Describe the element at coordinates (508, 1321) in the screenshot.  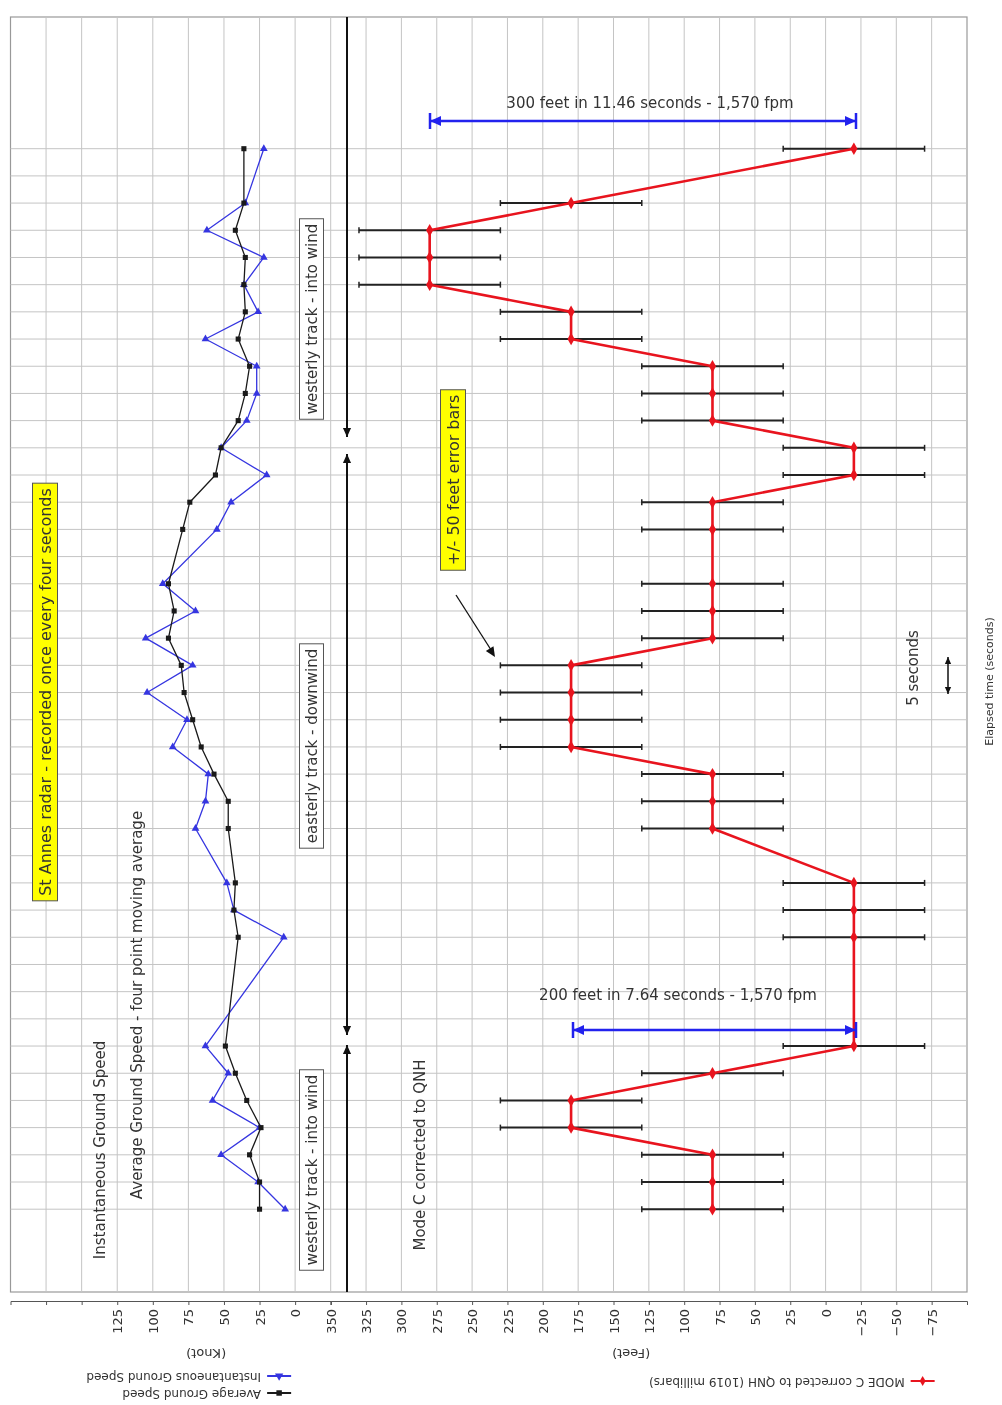
I see `x-tick-label: 225` at that location.